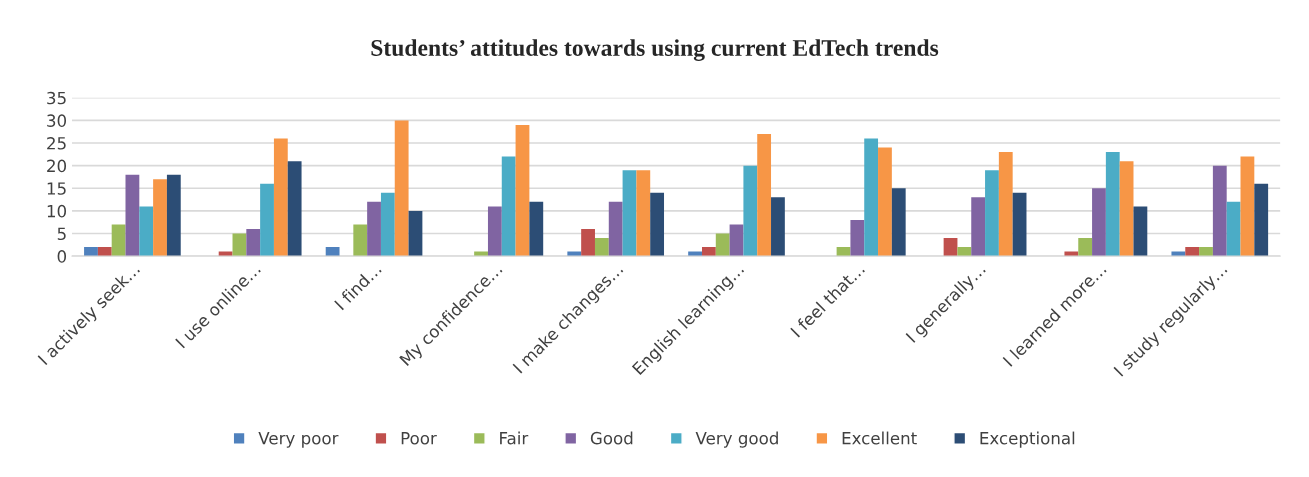 The width and height of the screenshot is (1309, 477). What do you see at coordinates (298, 440) in the screenshot?
I see `legend-label: Very poor` at bounding box center [298, 440].